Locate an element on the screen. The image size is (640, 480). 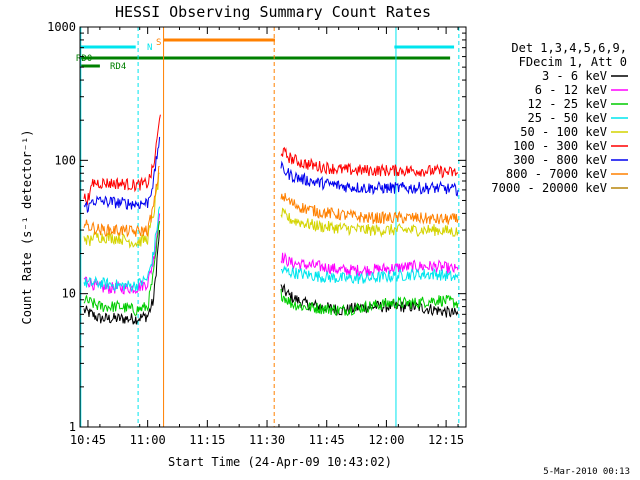
footer-timestamp: 5-Mar-2010 00:13 is located at coordinates (586, 472).